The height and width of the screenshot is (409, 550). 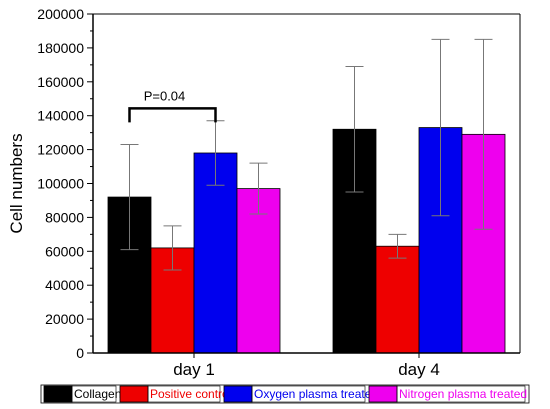 I want to click on legend-item-collagen: Collagen, so click(x=82, y=394).